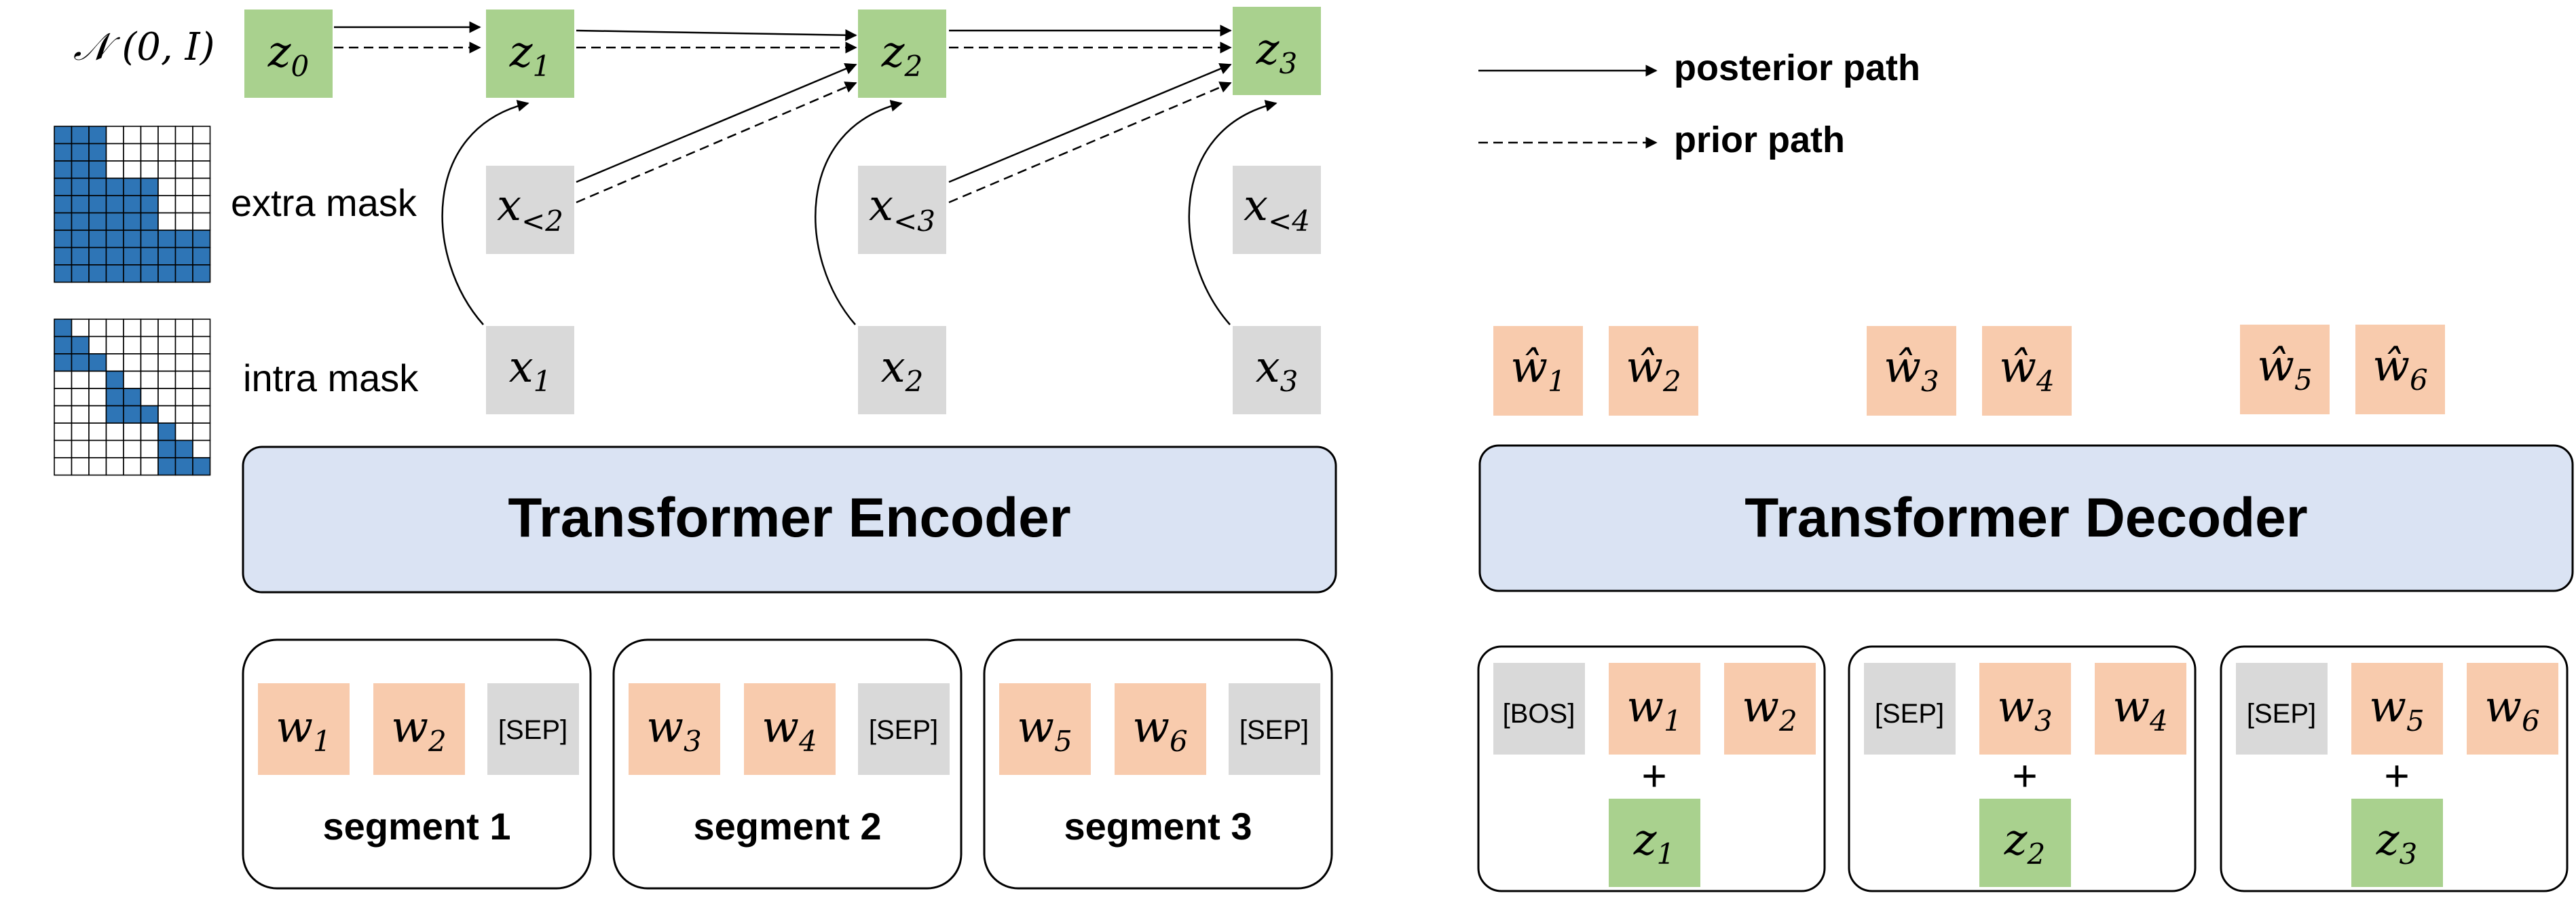  Describe the element at coordinates (1760, 140) in the screenshot. I see `legend-prior-label: prior path` at that location.